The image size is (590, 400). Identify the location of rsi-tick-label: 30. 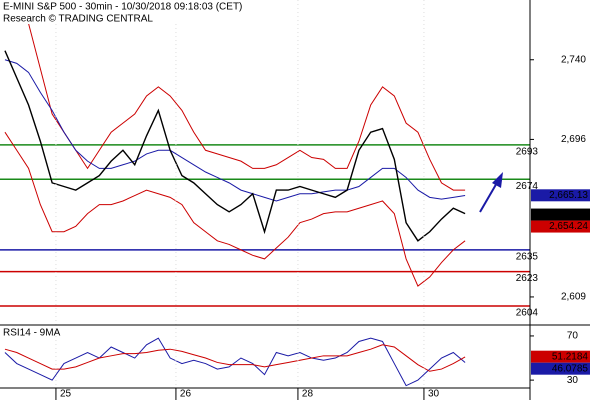
(573, 380).